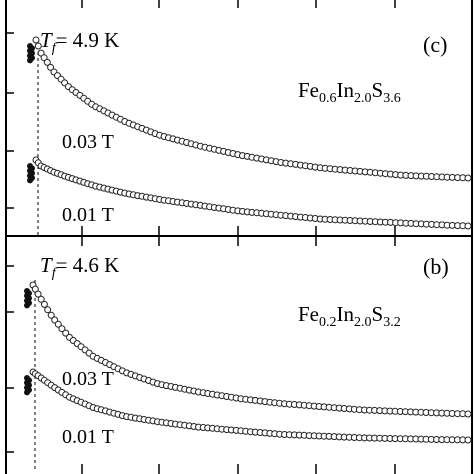 The width and height of the screenshot is (474, 474). I want to click on series-label-b-003: 0.03 T, so click(88, 379).